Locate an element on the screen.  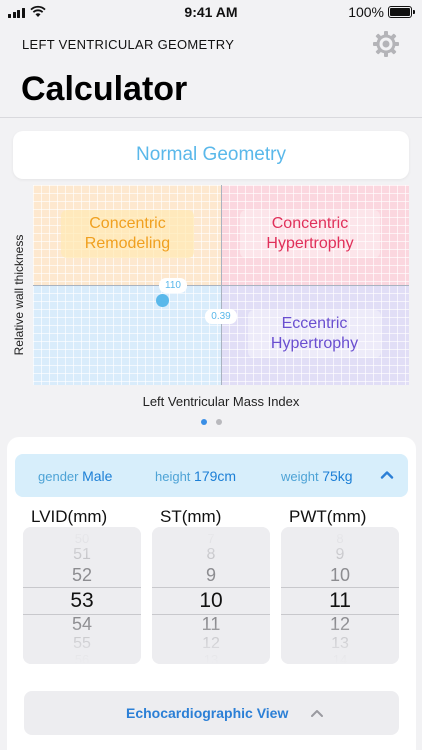
param-gender: gender Male is located at coordinates (75, 476).